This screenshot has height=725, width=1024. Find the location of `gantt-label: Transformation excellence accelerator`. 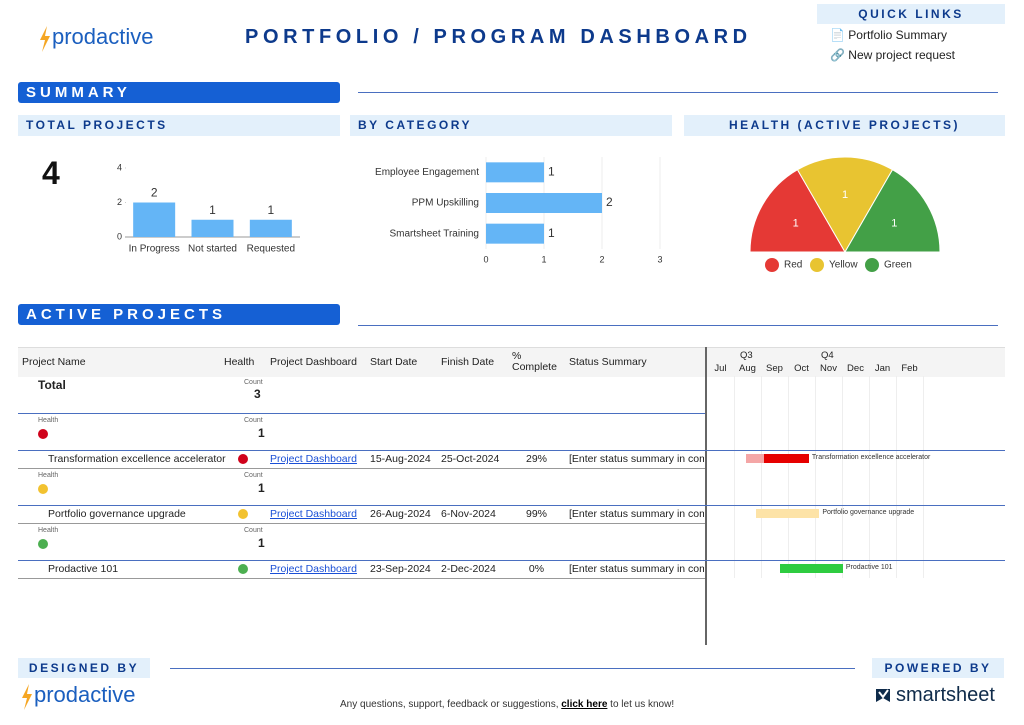

gantt-label: Transformation excellence accelerator is located at coordinates (871, 457).